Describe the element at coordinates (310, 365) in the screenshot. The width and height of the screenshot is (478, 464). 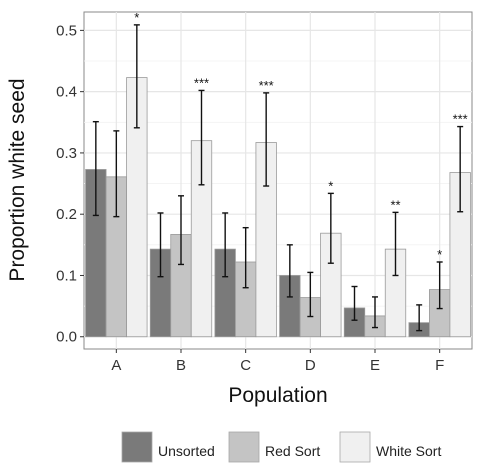
I see `x-tick-label: D` at that location.